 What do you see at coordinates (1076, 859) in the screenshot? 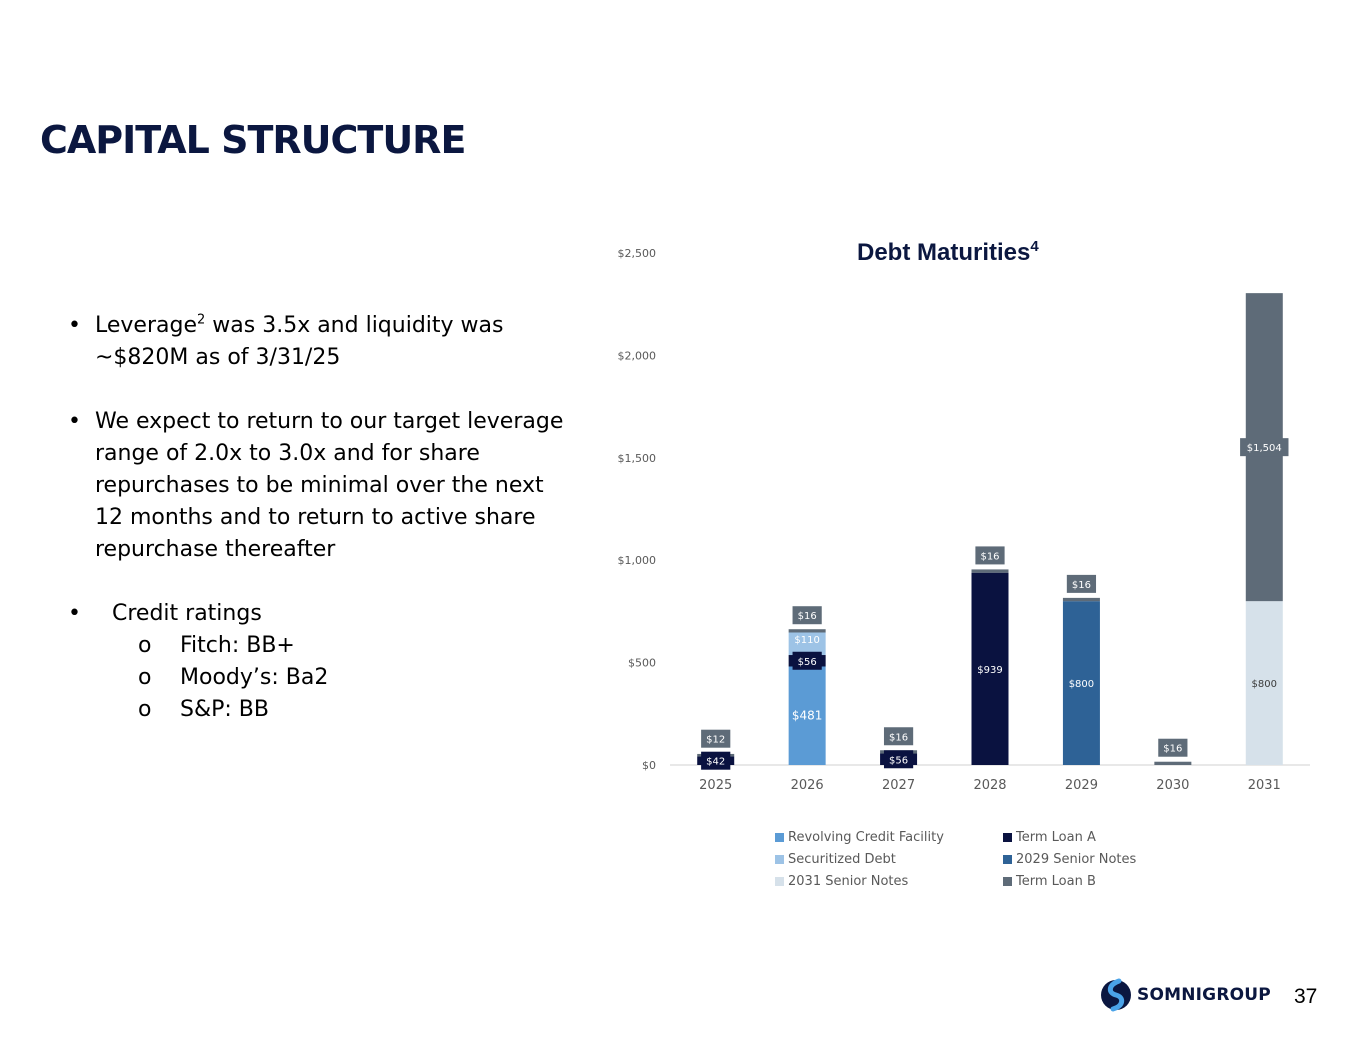
I see `legend-label: 2029 Senior Notes` at bounding box center [1076, 859].